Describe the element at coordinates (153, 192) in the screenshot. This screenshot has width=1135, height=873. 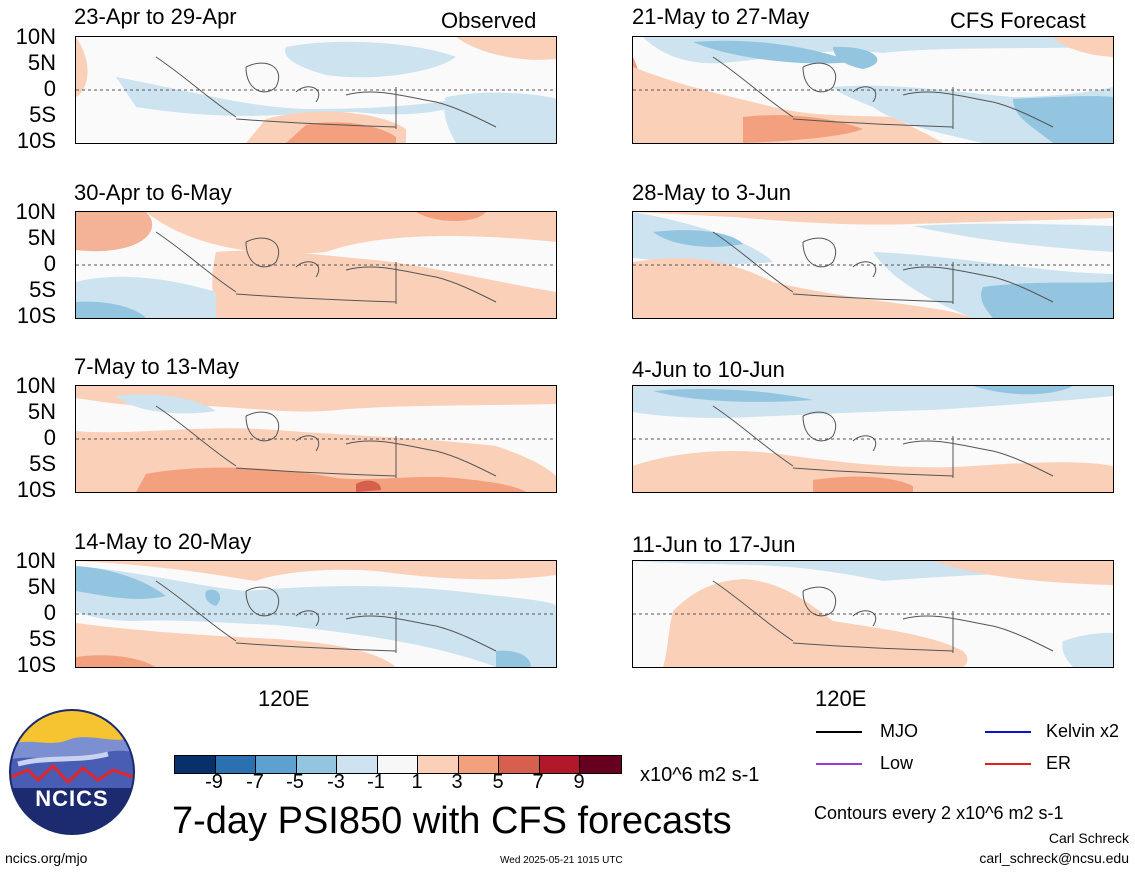
I see `panel-title: 30-Apr to 6-May` at that location.